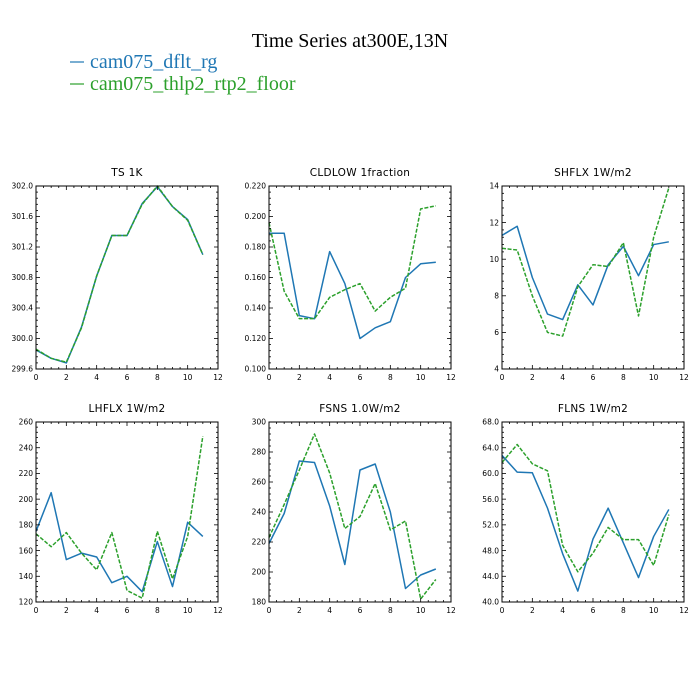 This screenshot has height=700, width=700. What do you see at coordinates (23, 369) in the screenshot?
I see `y-tick-label: 299.6` at bounding box center [23, 369].